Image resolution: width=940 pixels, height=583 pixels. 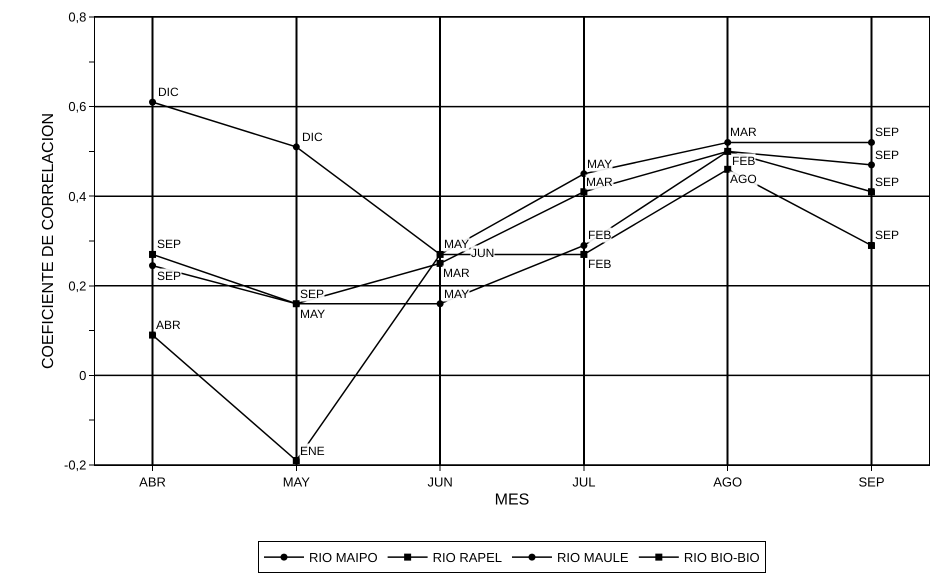 What do you see at coordinates (722, 558) in the screenshot?
I see `legend-label: RIO BIO-BIO` at bounding box center [722, 558].